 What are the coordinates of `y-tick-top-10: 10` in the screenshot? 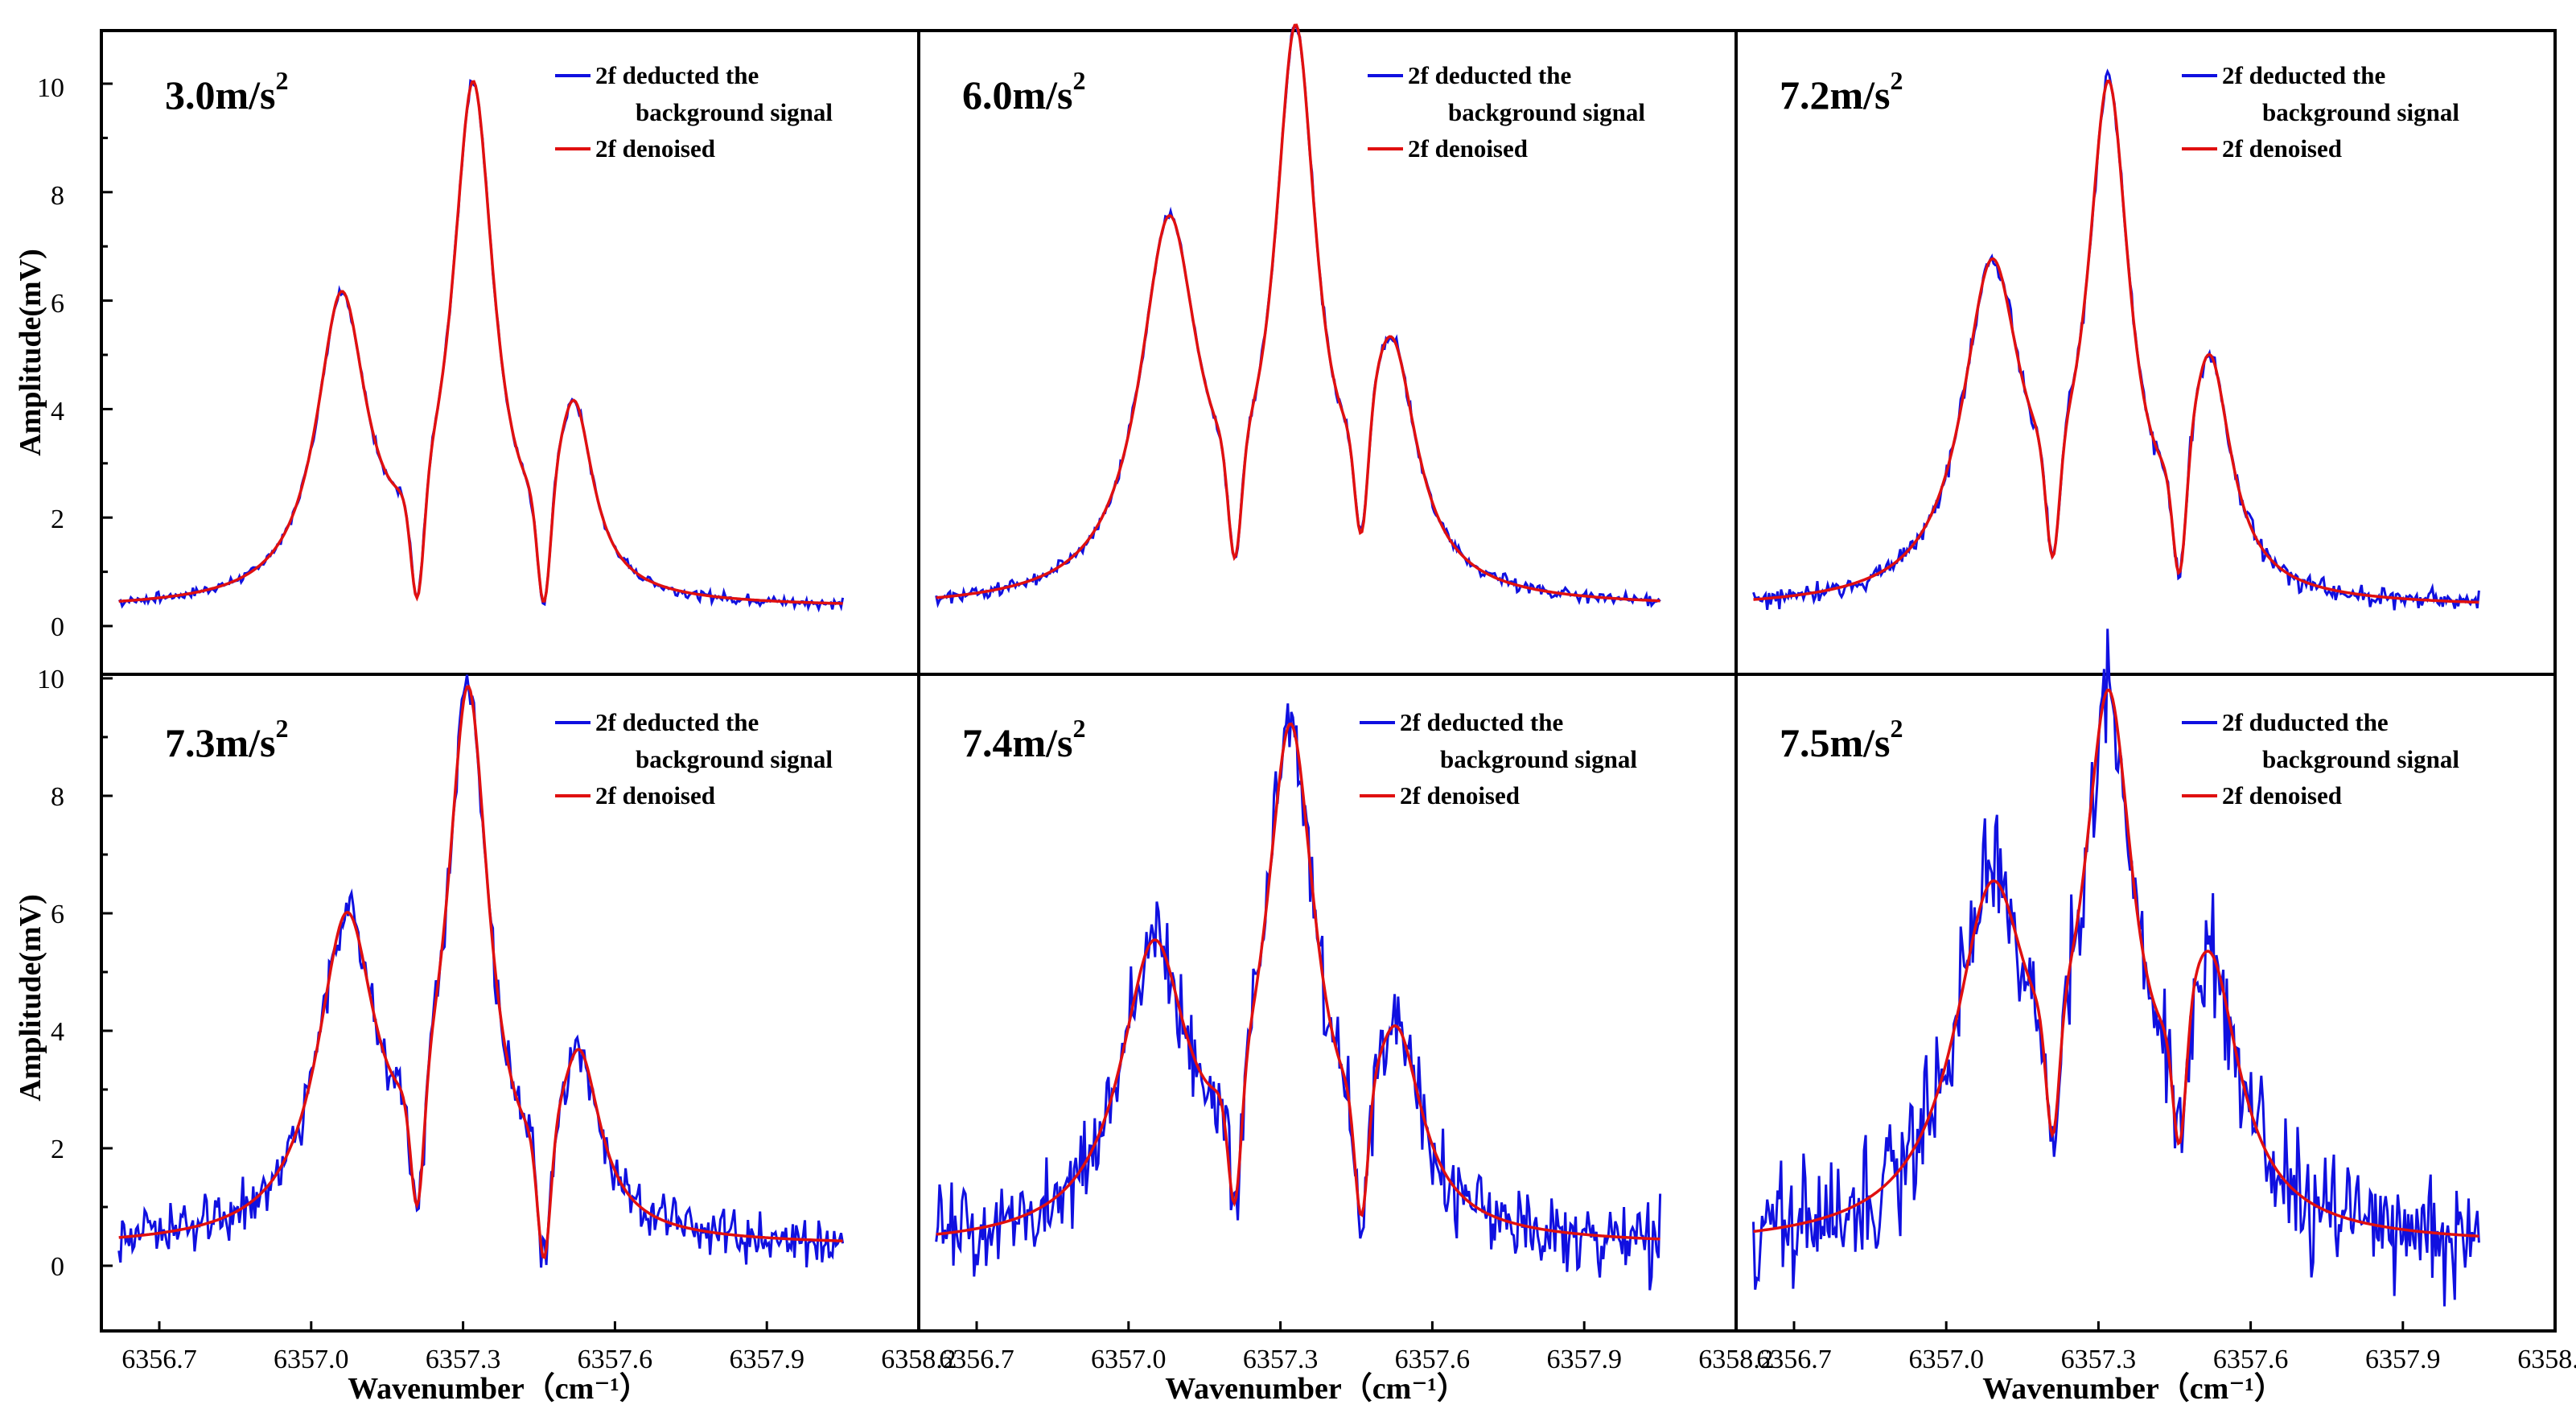 It's located at (50, 88).